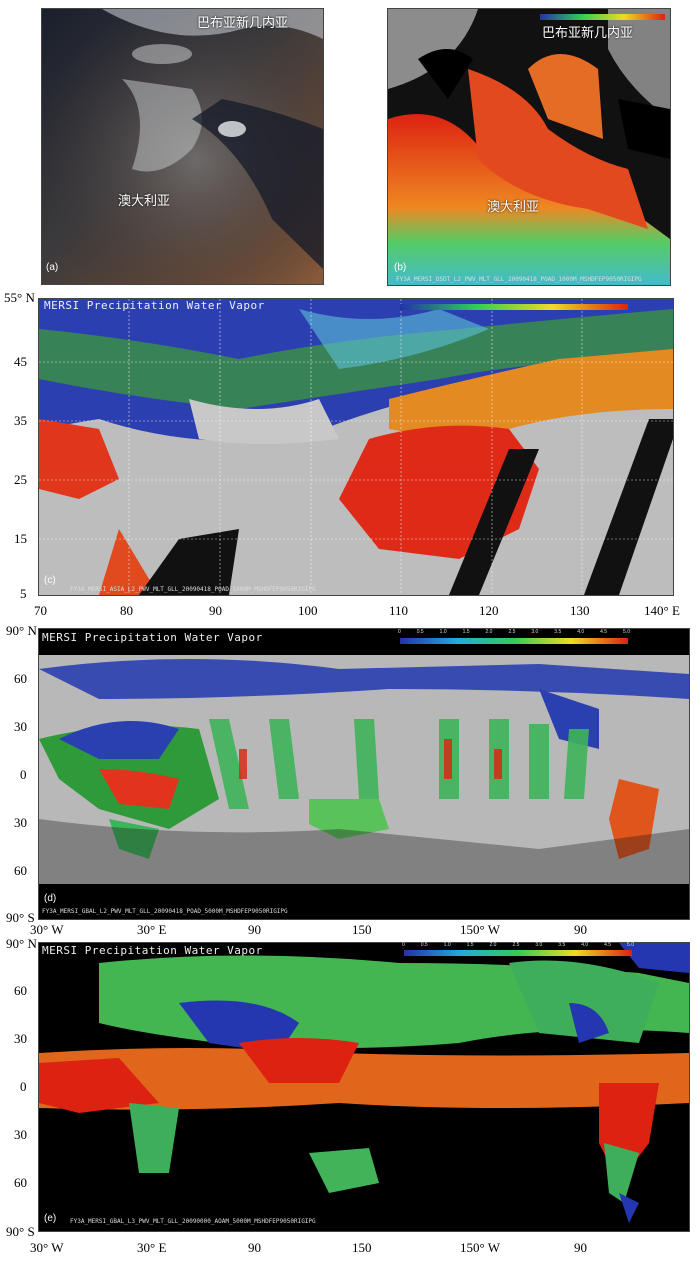 The width and height of the screenshot is (700, 1264). Describe the element at coordinates (20, 479) in the screenshot. I see `c-ytick-25: 25` at that location.